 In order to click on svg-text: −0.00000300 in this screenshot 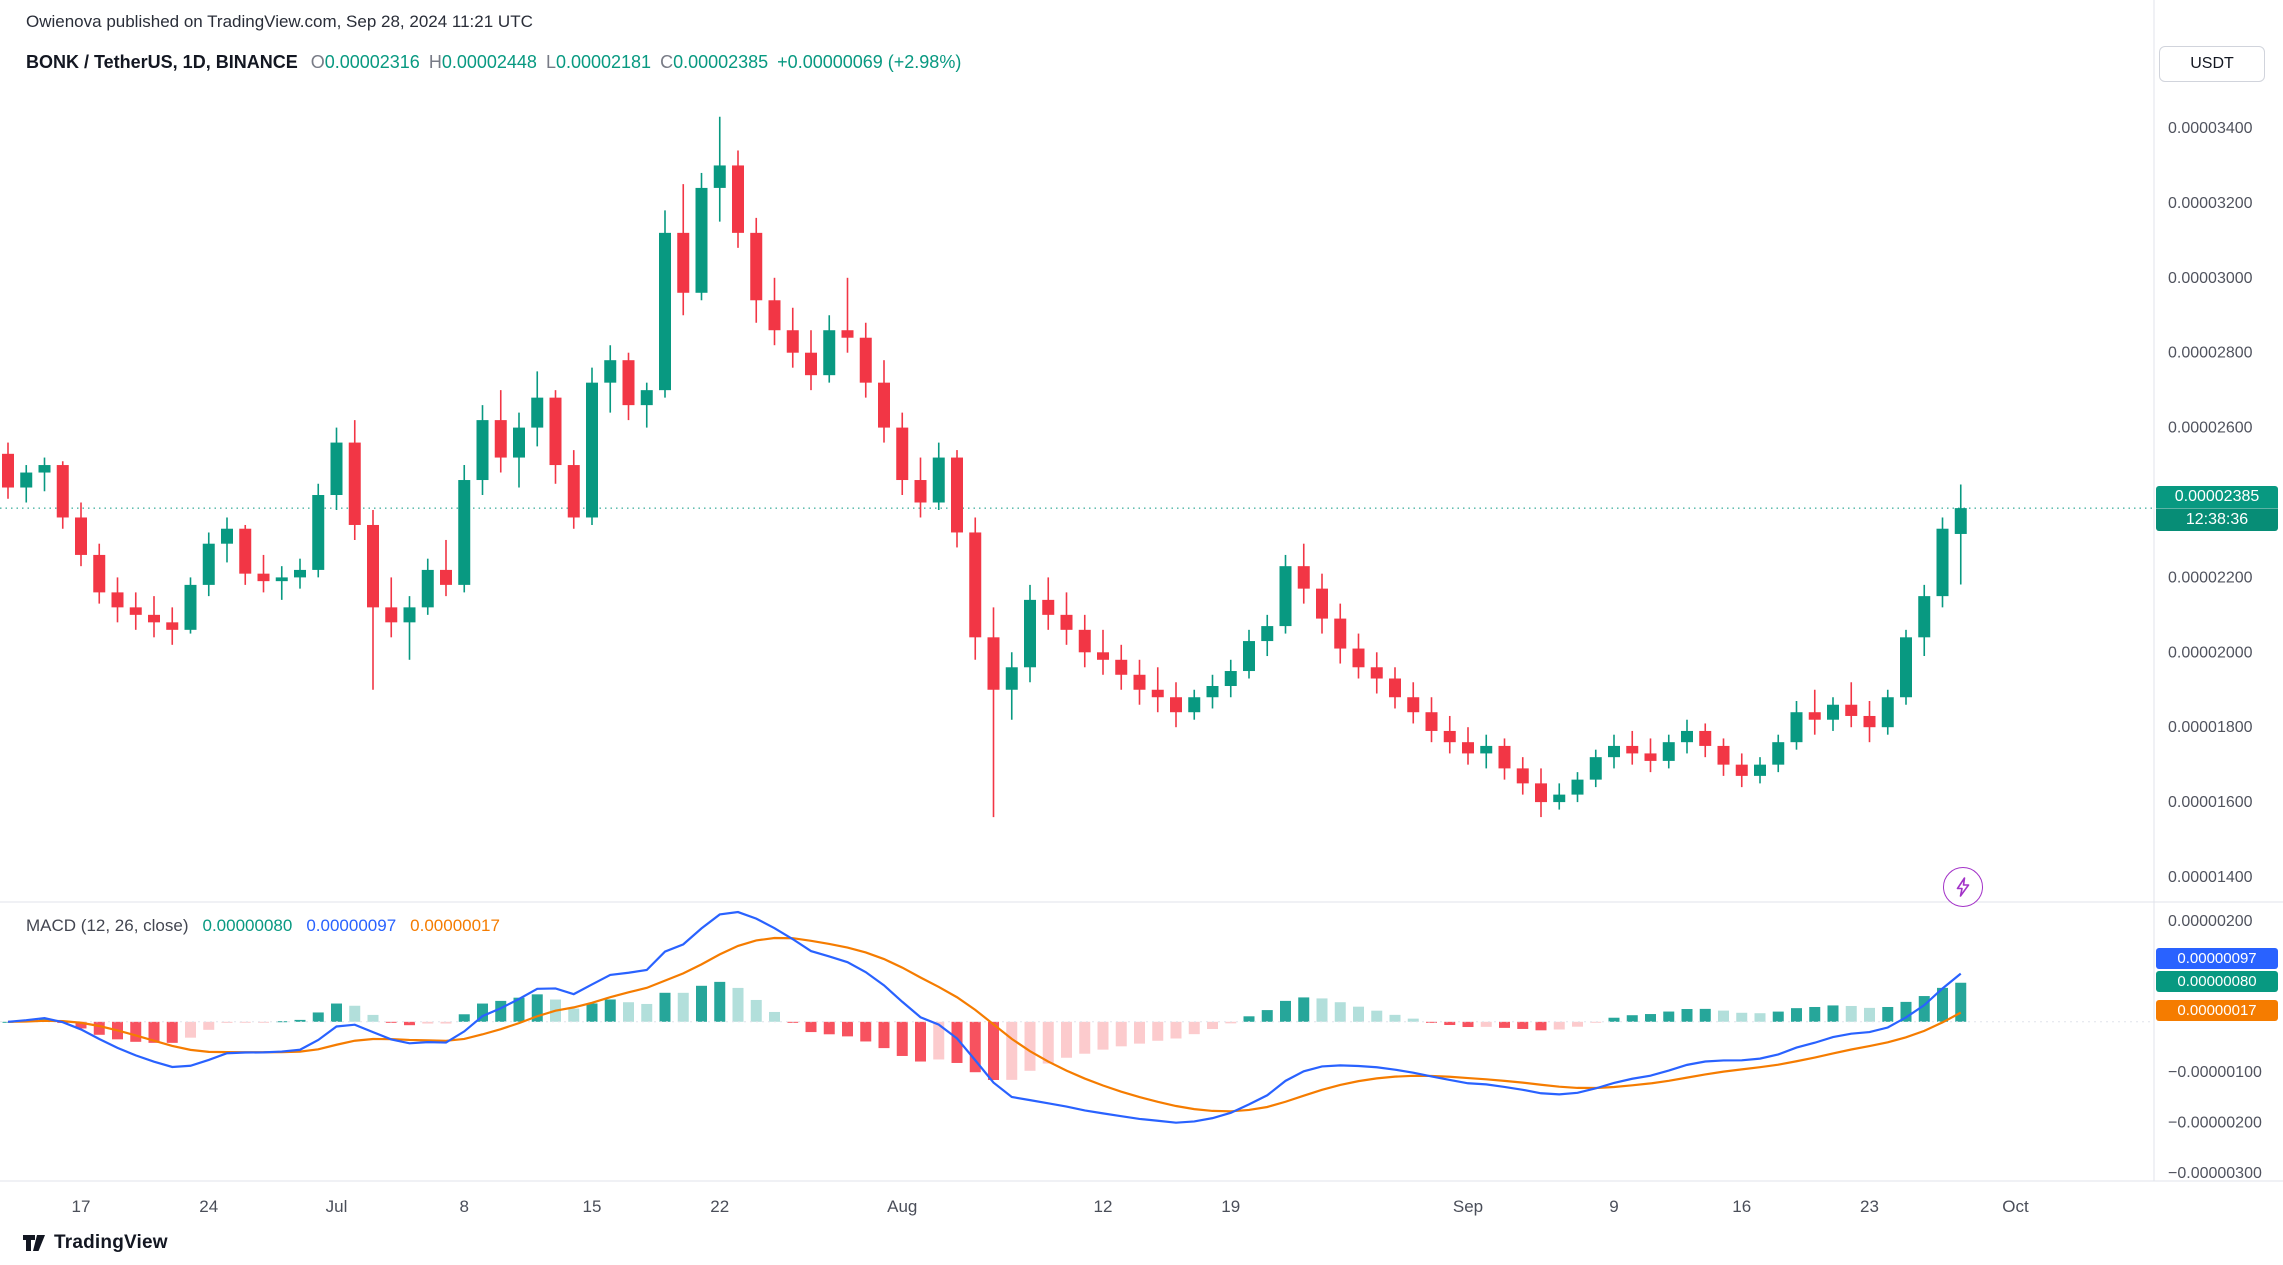, I will do `click(2215, 1173)`.